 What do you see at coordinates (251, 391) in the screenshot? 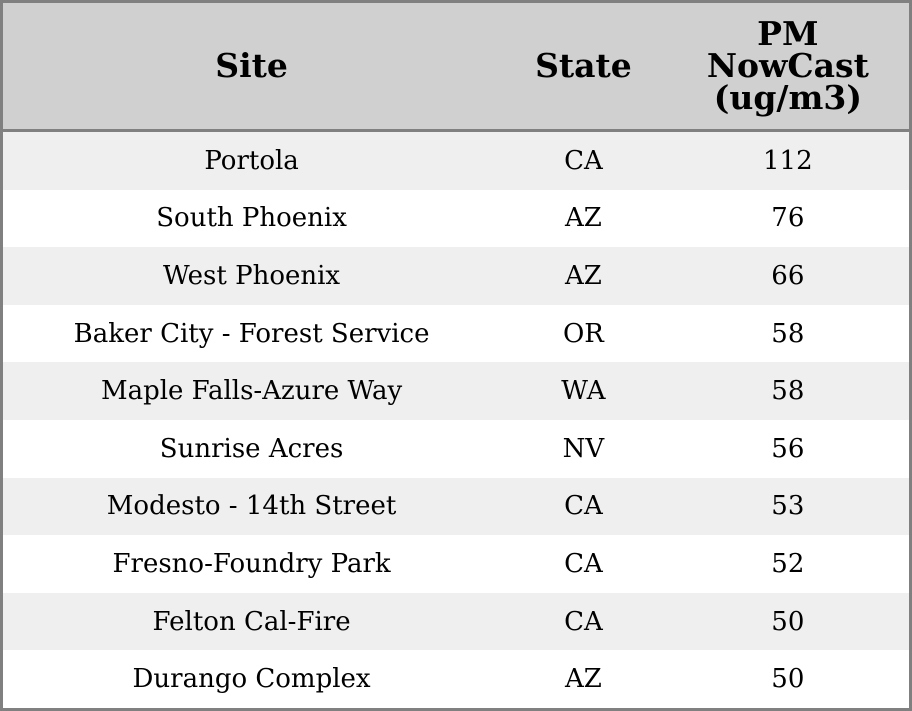
I see `table-cell: Maple Falls-Azure Way` at bounding box center [251, 391].